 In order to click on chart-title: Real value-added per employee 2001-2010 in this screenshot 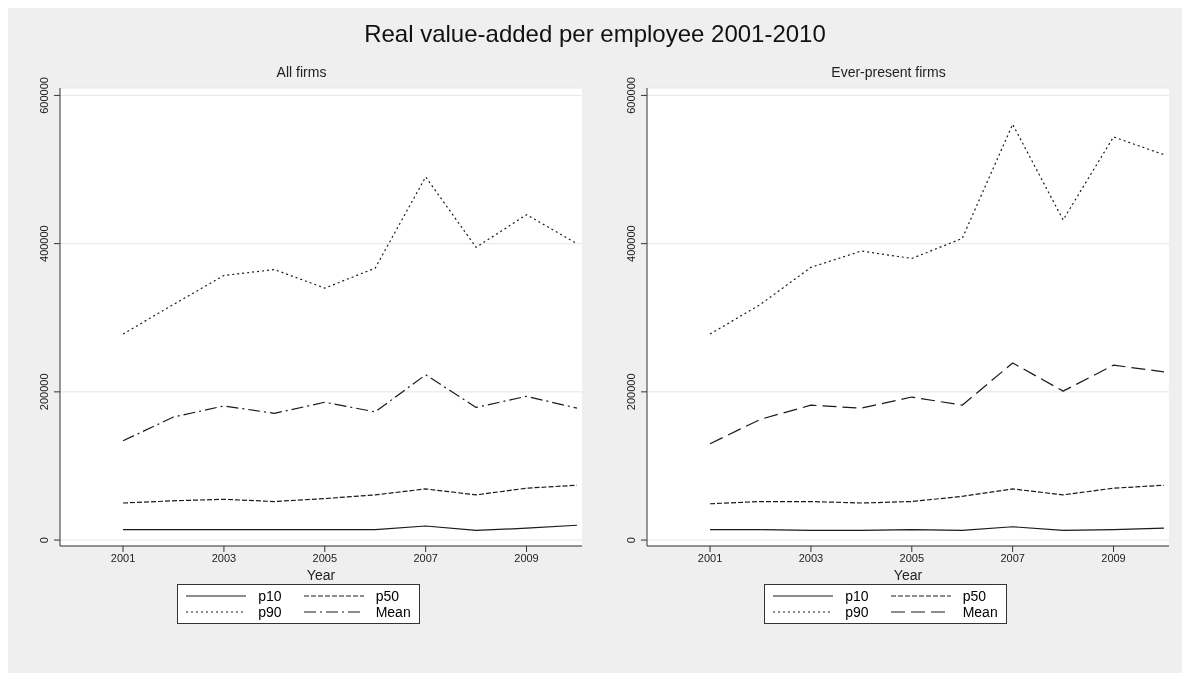, I will do `click(595, 34)`.